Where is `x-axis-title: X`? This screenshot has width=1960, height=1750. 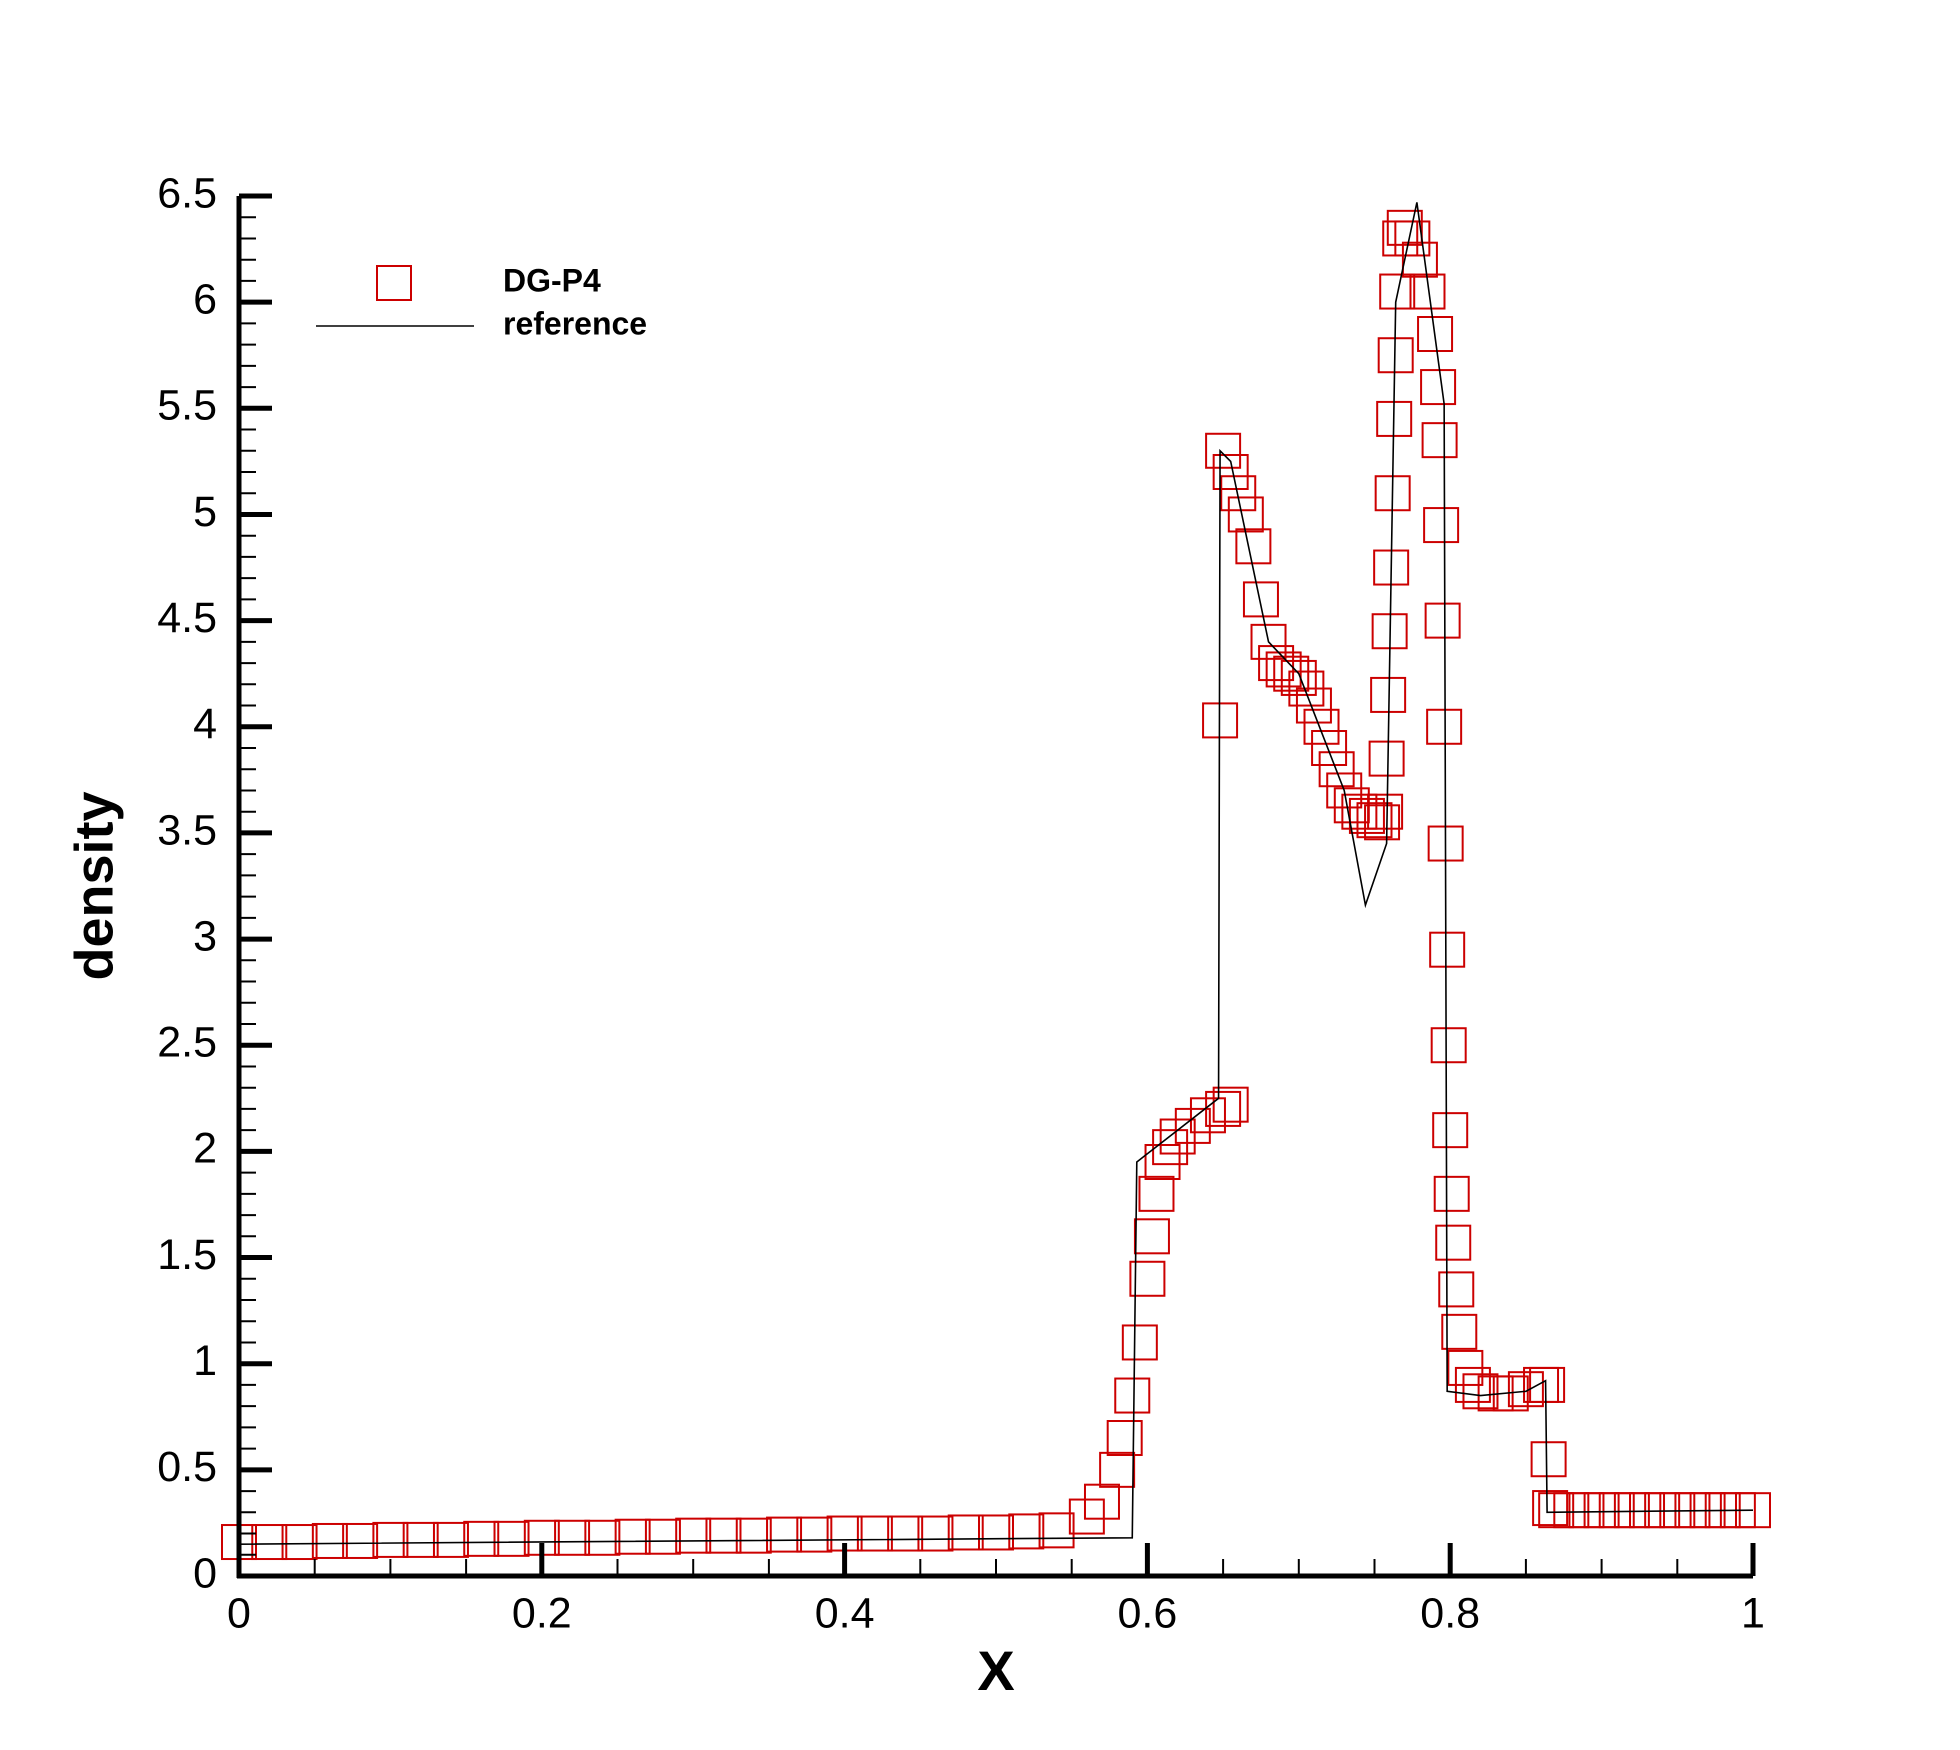
x-axis-title: X is located at coordinates (995, 1670).